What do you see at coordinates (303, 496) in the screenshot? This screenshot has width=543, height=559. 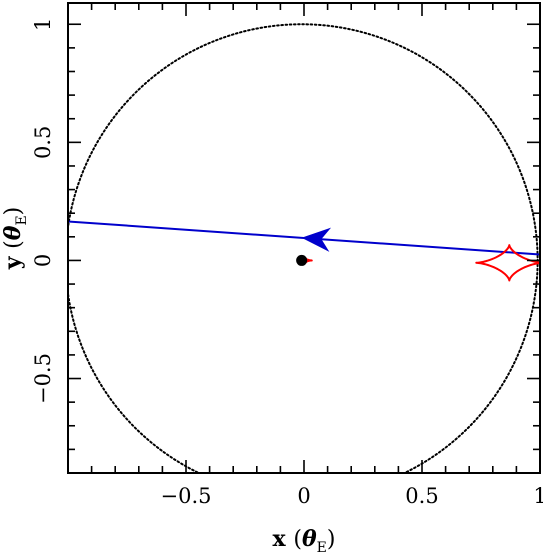 I see `x-tick-label: 0` at bounding box center [303, 496].